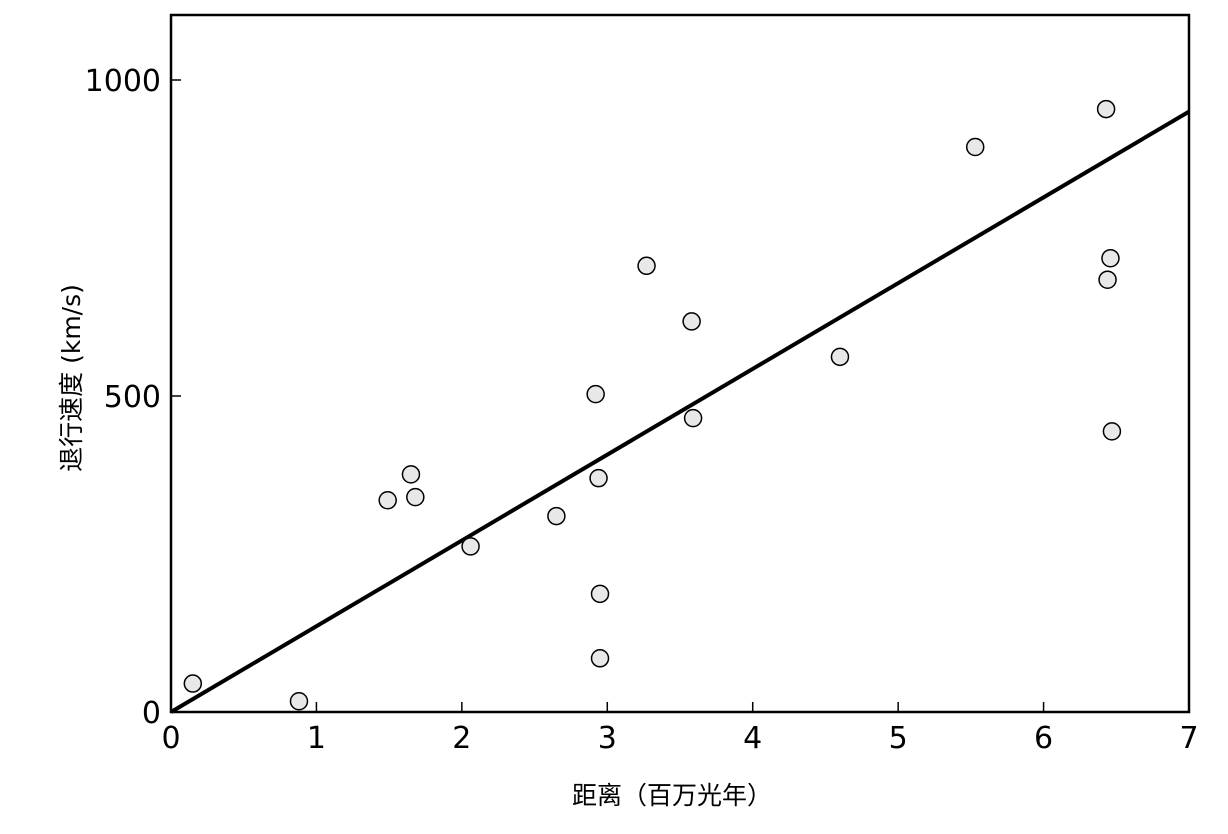  Describe the element at coordinates (71, 378) in the screenshot. I see `y-axis-label: 退行速度 (km/s)` at that location.